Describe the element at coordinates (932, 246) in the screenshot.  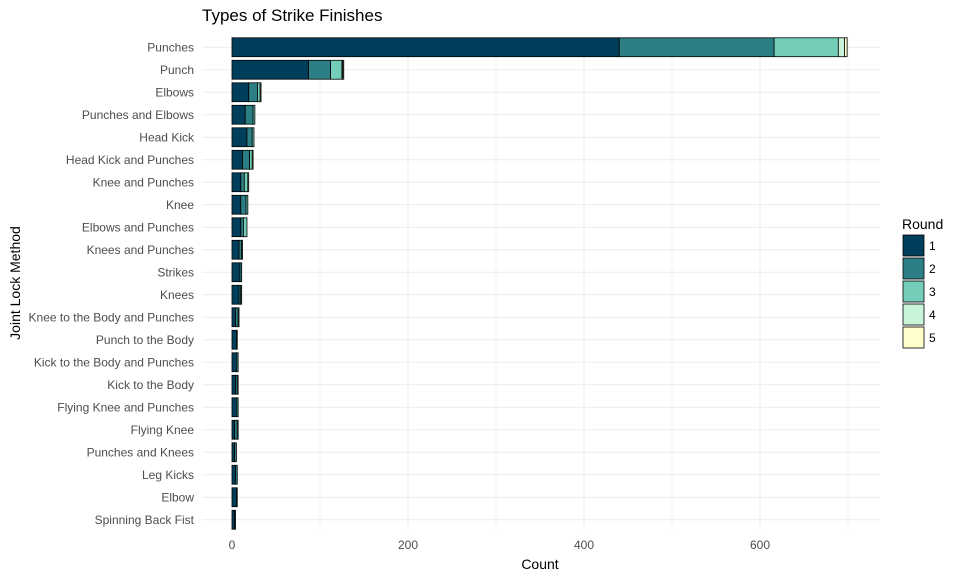
I see `legend-label: 1` at that location.